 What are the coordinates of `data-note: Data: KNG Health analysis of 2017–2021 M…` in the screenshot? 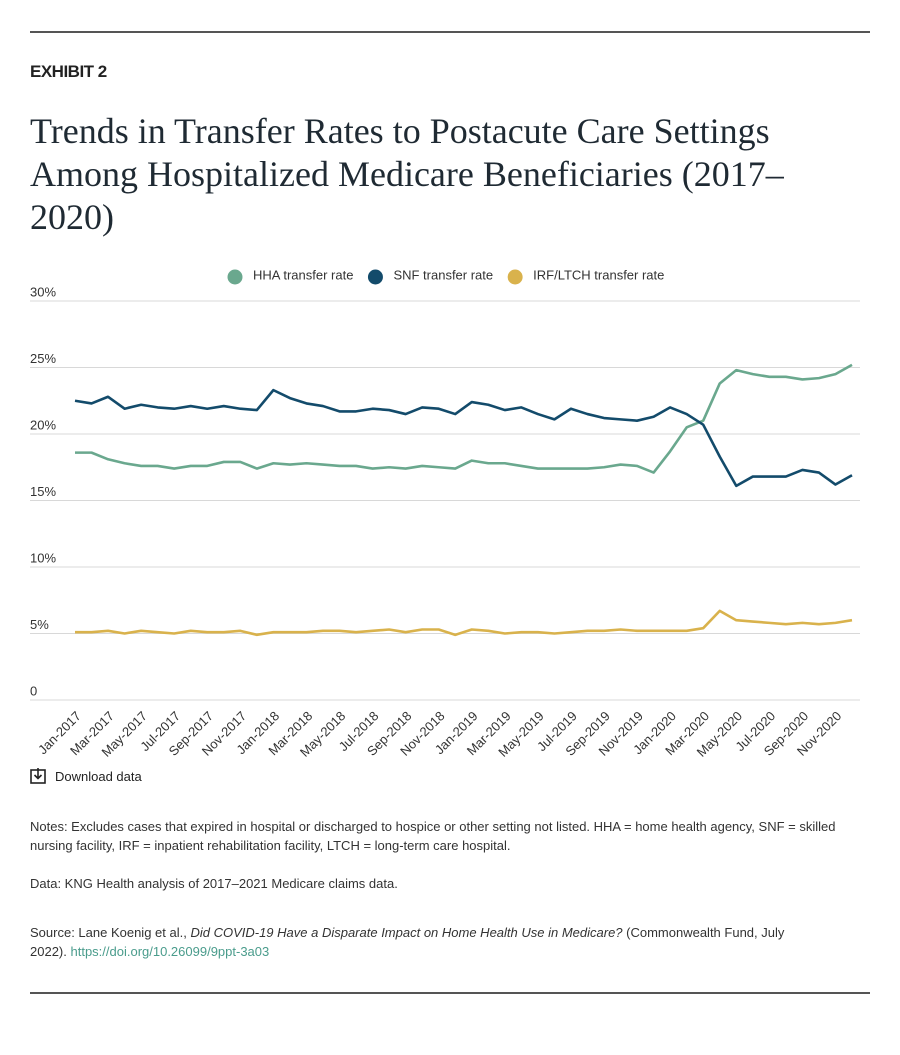 It's located at (214, 883).